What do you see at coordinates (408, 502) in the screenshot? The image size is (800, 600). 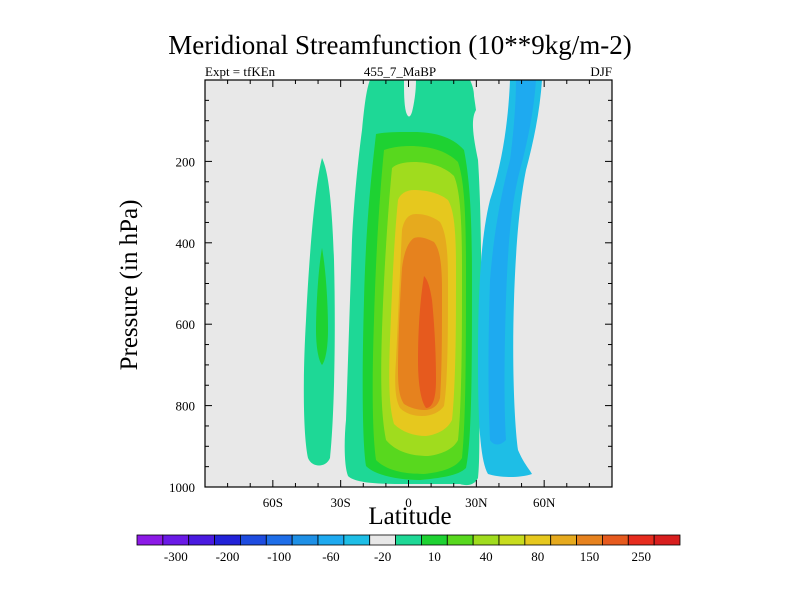 I see `x-tick-label: 0` at bounding box center [408, 502].